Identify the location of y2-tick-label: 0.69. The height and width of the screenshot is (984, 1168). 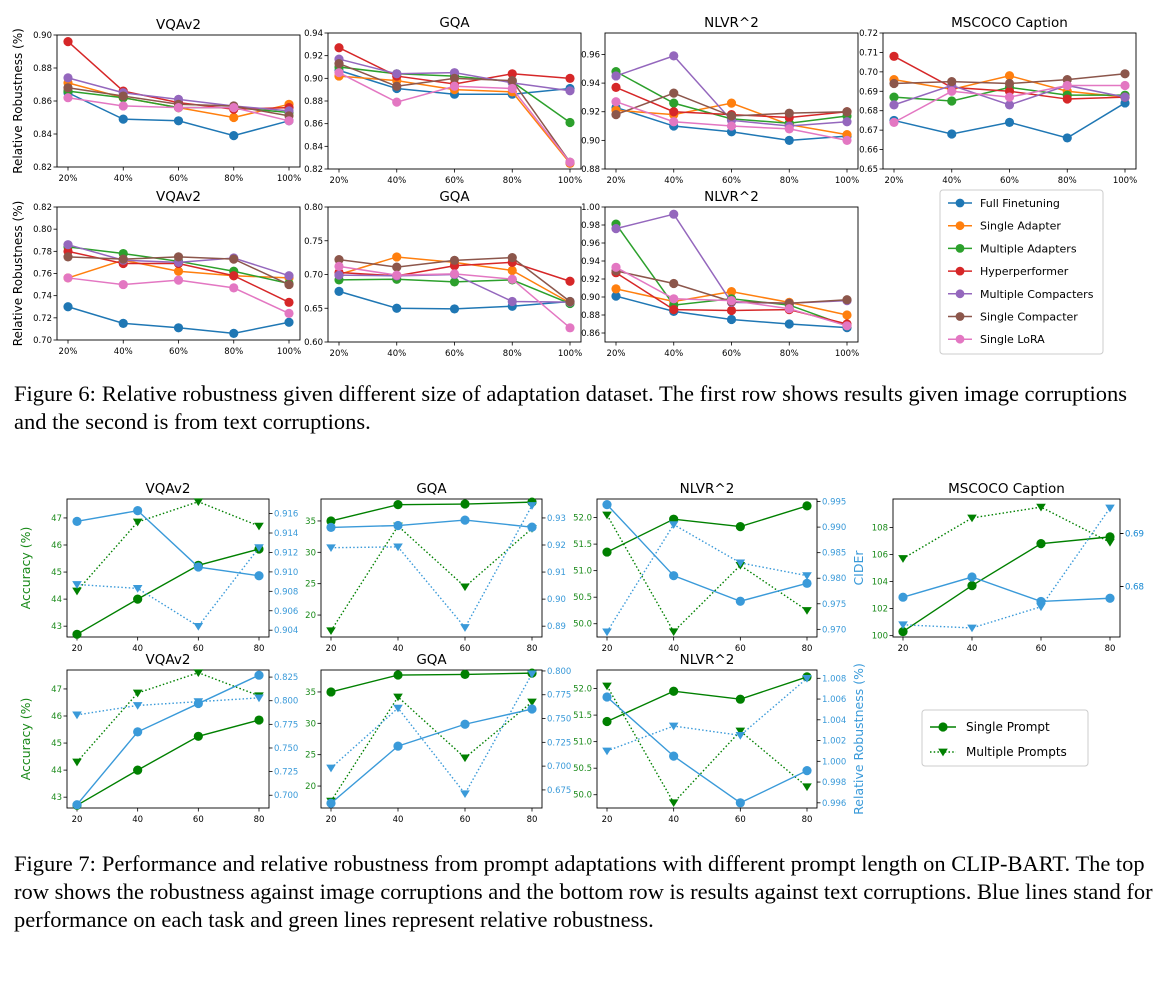
(1134, 535).